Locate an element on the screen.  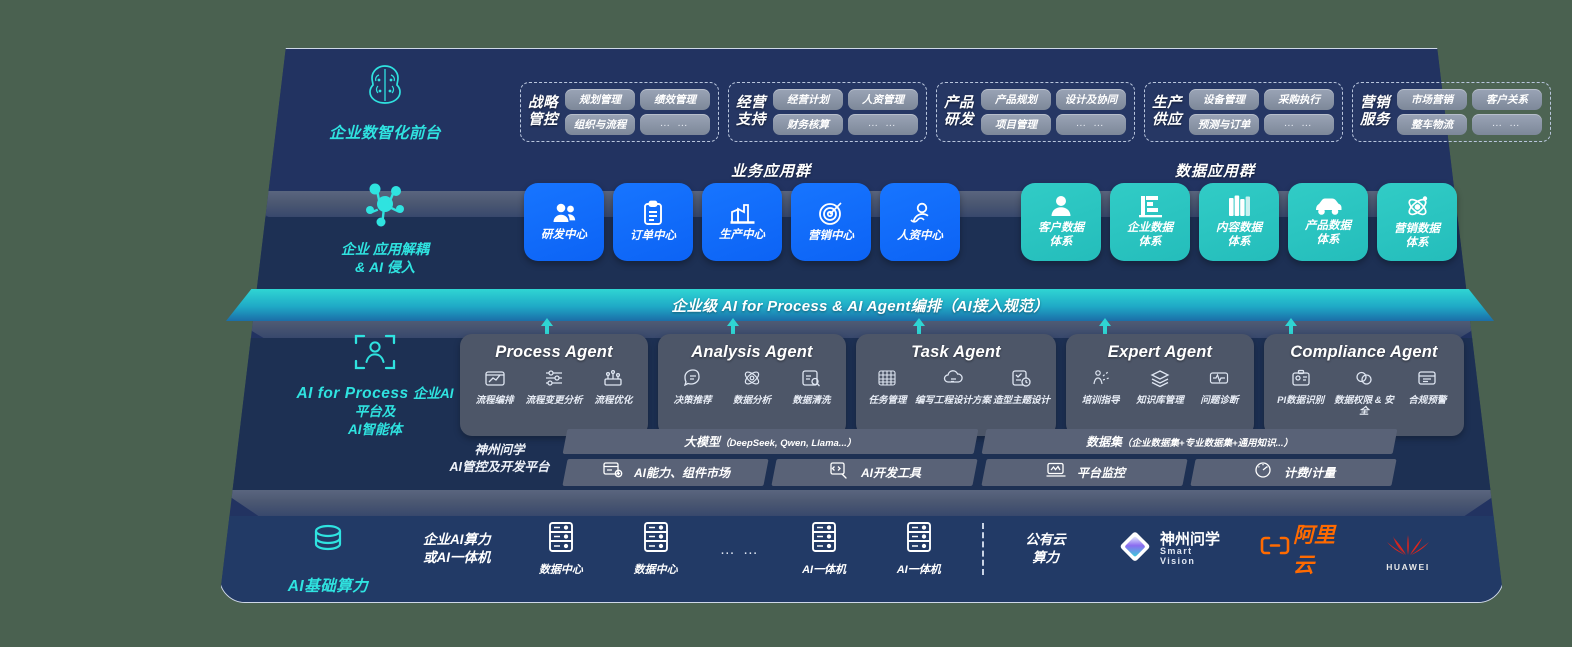
agent-card-analysis: Analysis Agent 决策推荐 is located at coordinates (752, 385).